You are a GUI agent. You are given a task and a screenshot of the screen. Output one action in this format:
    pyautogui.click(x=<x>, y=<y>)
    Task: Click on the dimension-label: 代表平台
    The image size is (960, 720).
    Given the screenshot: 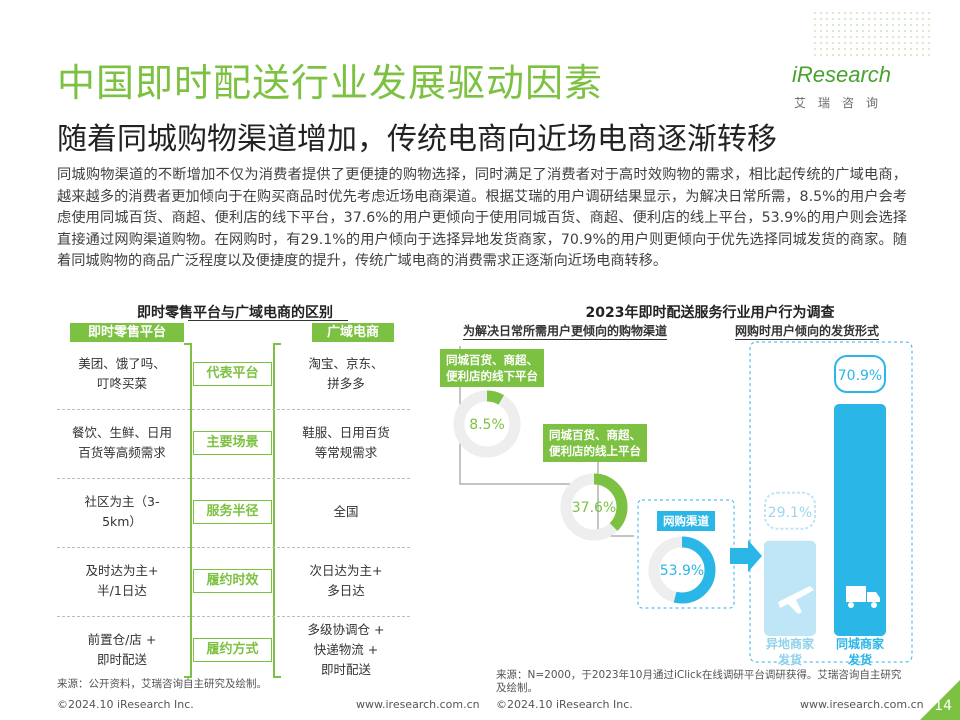 What is the action you would take?
    pyautogui.click(x=232, y=373)
    